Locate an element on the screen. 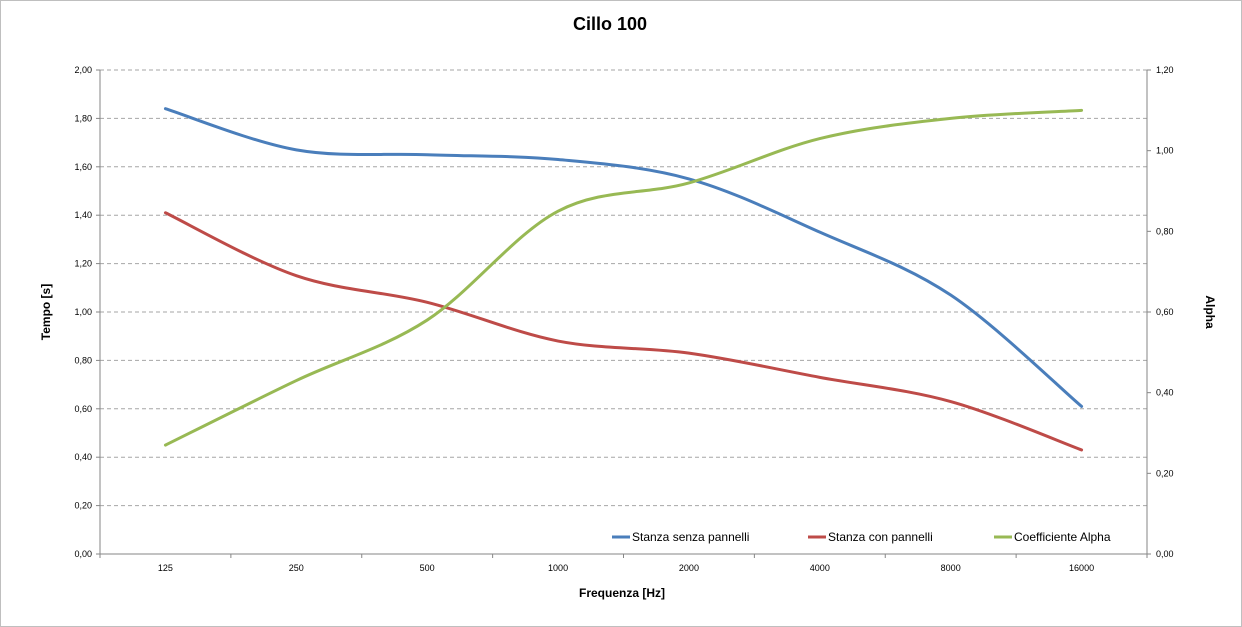 This screenshot has height=627, width=1242. y-tick-label: 0,80 is located at coordinates (83, 360).